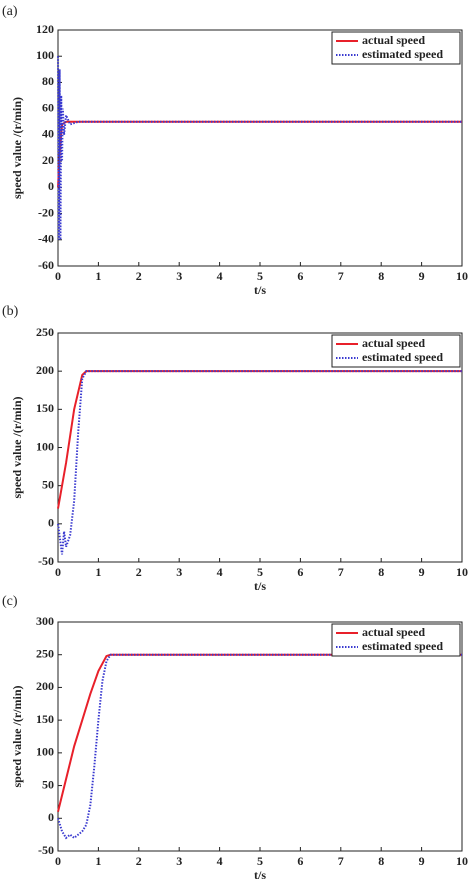 The width and height of the screenshot is (474, 895). I want to click on y-tick-label: 80, so click(48, 81).